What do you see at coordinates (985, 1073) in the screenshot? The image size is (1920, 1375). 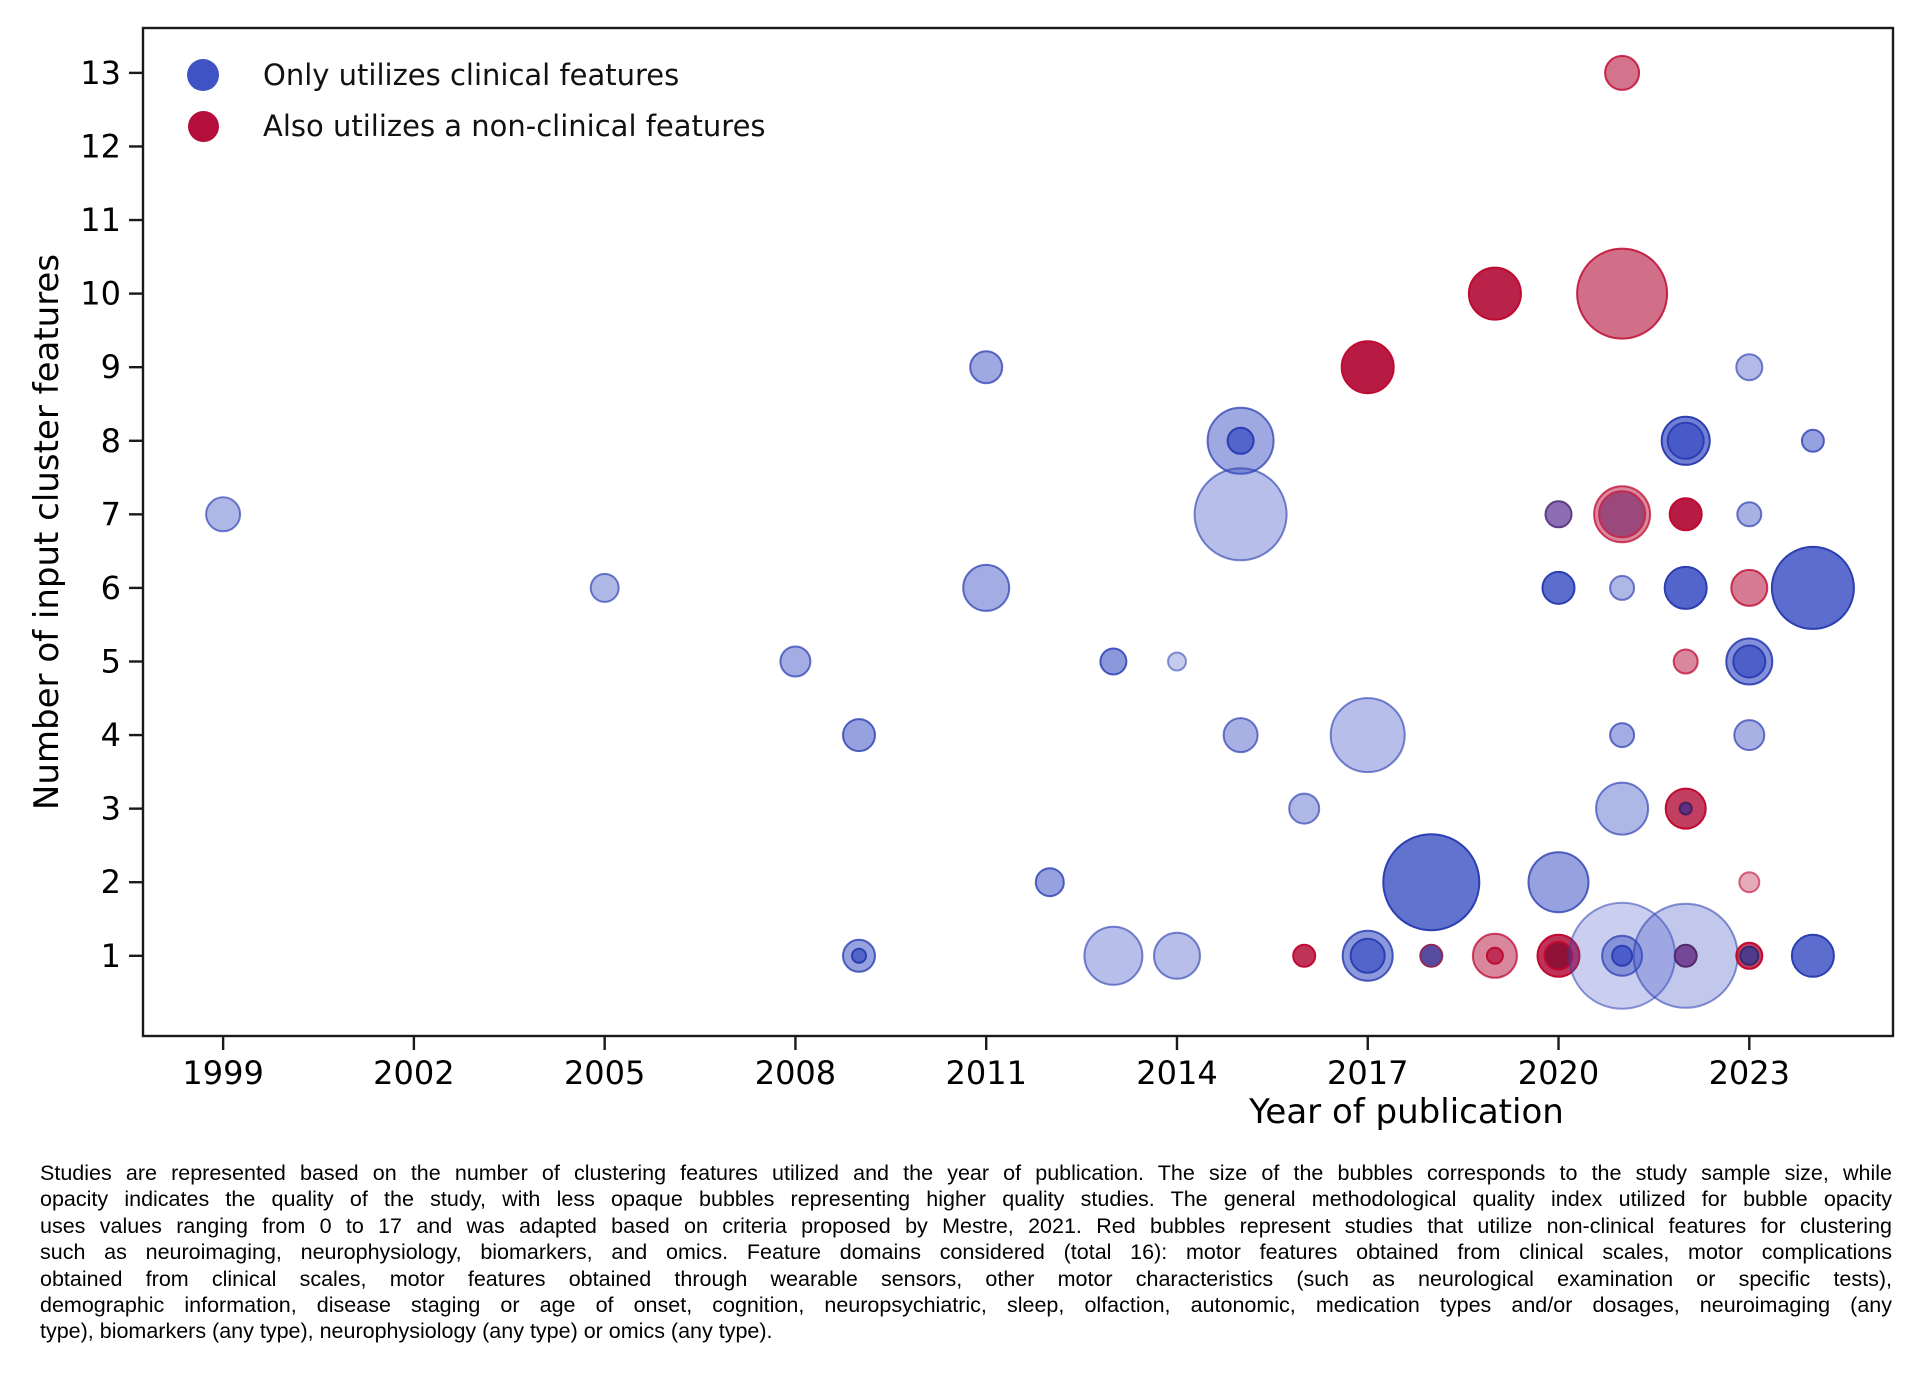 I see `x-tick-label: 2011` at bounding box center [985, 1073].